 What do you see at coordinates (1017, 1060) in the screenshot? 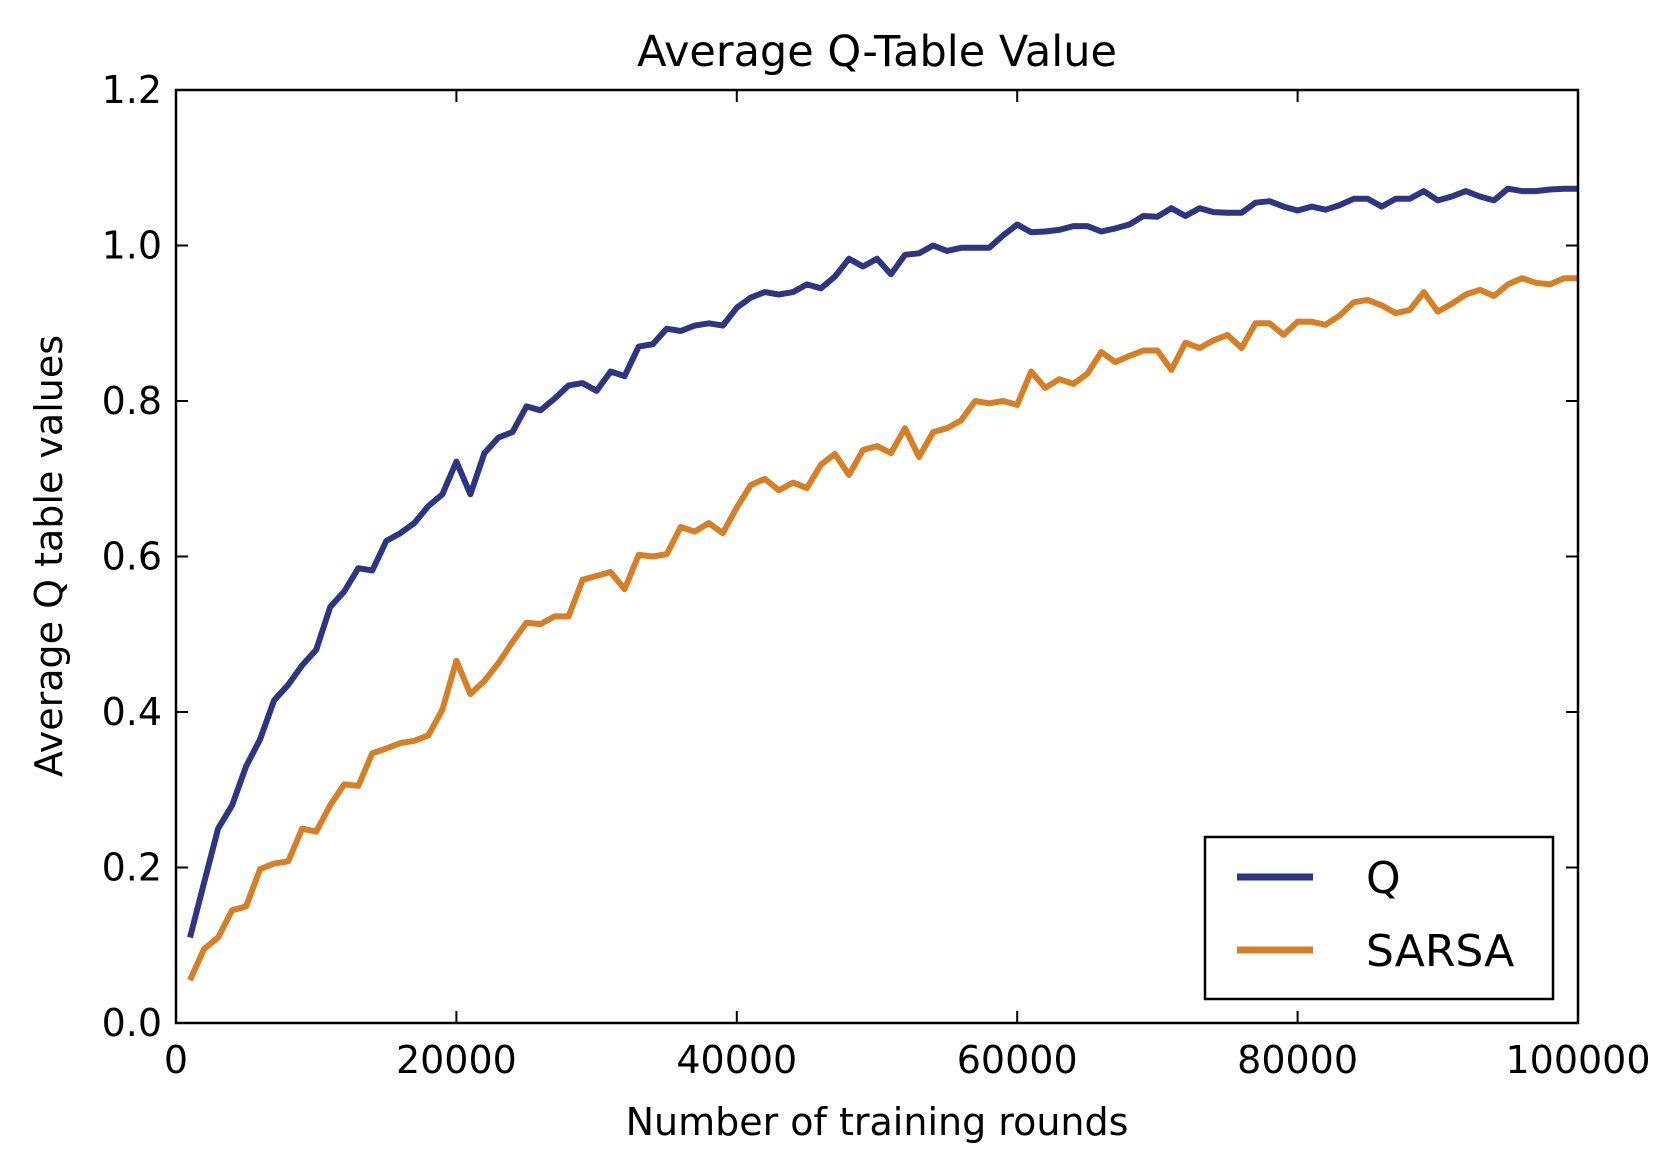
I see `x-tick-label: 60000` at bounding box center [1017, 1060].